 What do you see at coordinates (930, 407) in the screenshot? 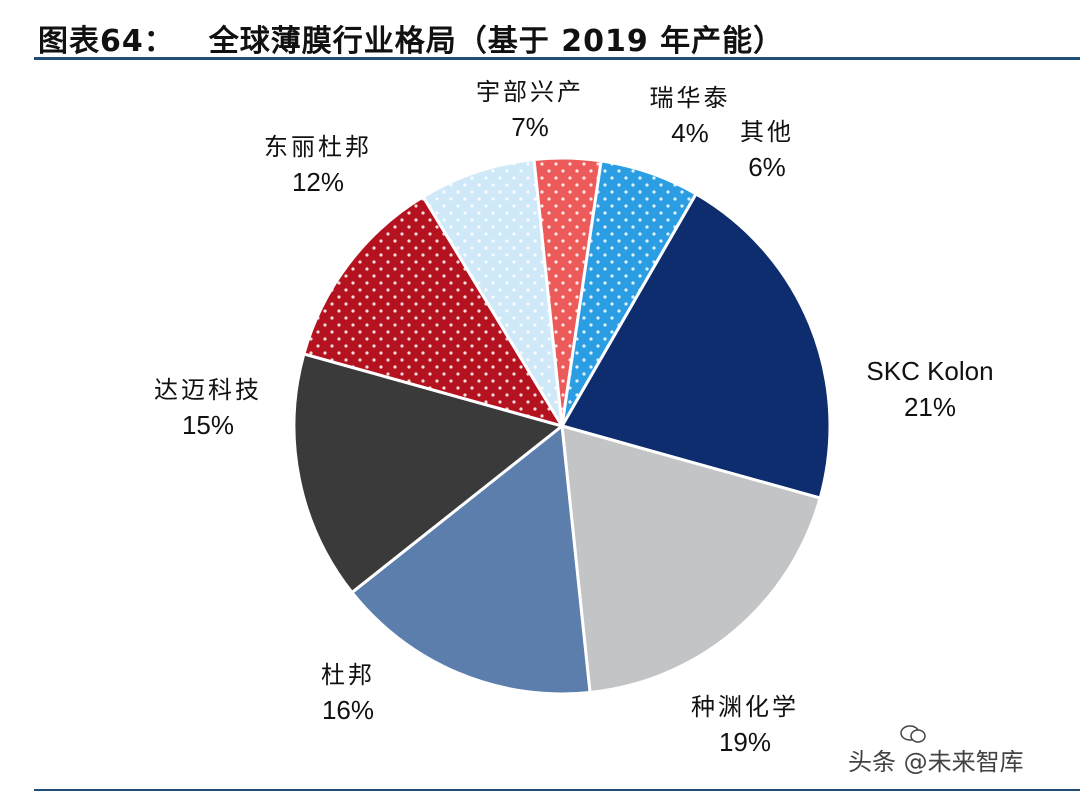
I see `slice-percent-1: 21%` at bounding box center [930, 407].